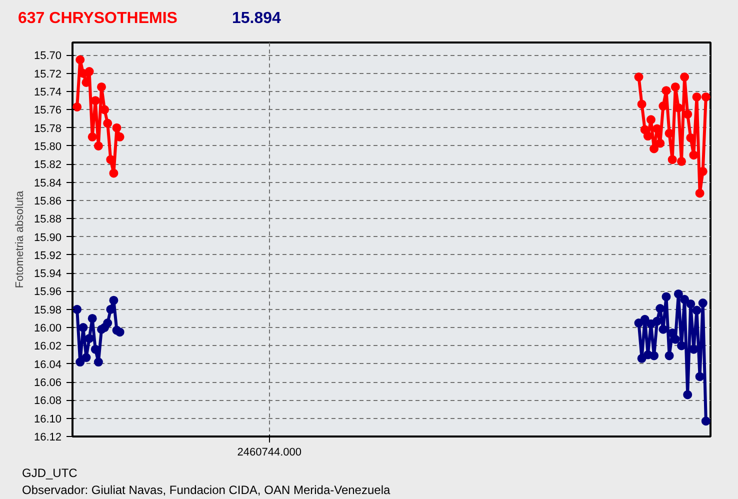 This screenshot has width=738, height=499. Describe the element at coordinates (48, 292) in the screenshot. I see `y-tick-label: 15.96` at that location.